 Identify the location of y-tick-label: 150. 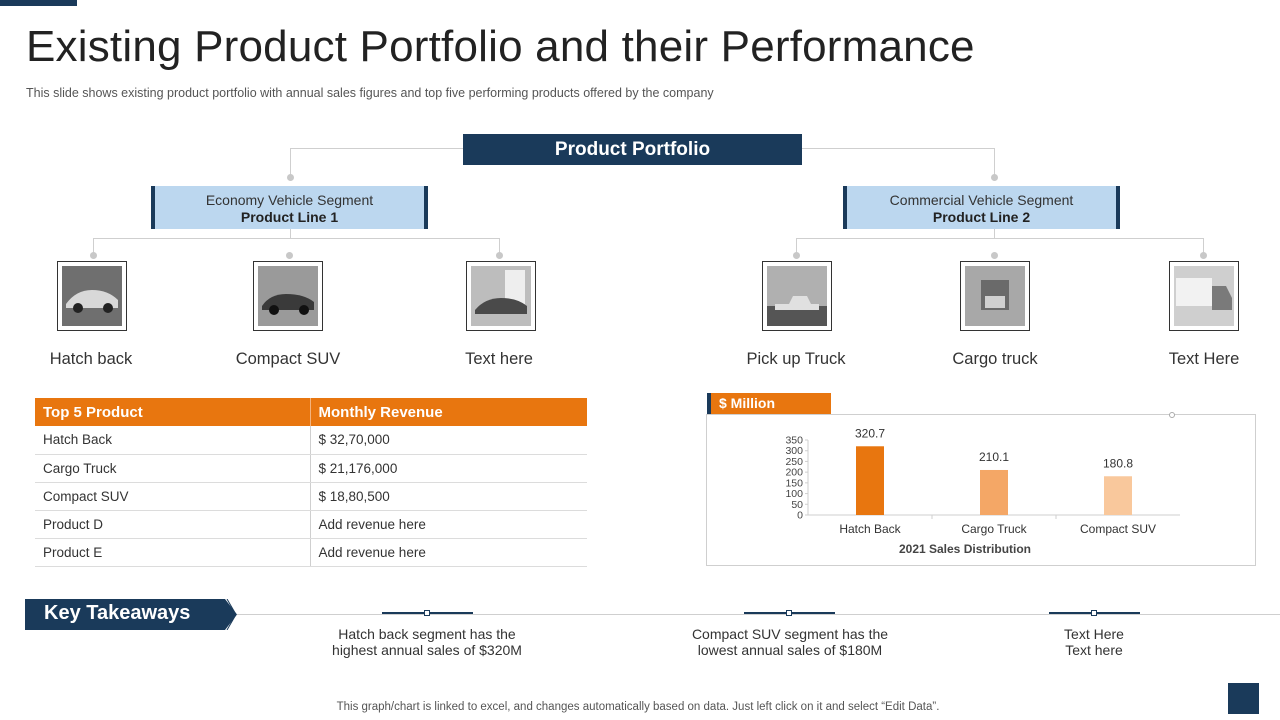
(794, 483).